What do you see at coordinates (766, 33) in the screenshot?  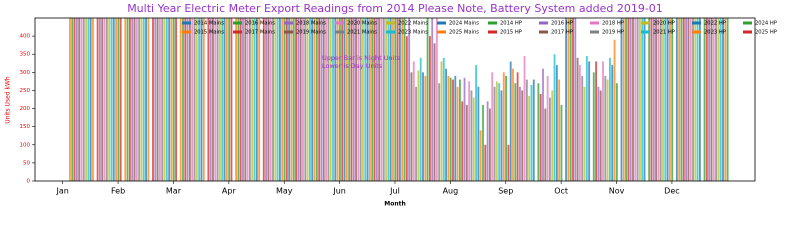 I see `legend-label: 2025 HP` at bounding box center [766, 33].